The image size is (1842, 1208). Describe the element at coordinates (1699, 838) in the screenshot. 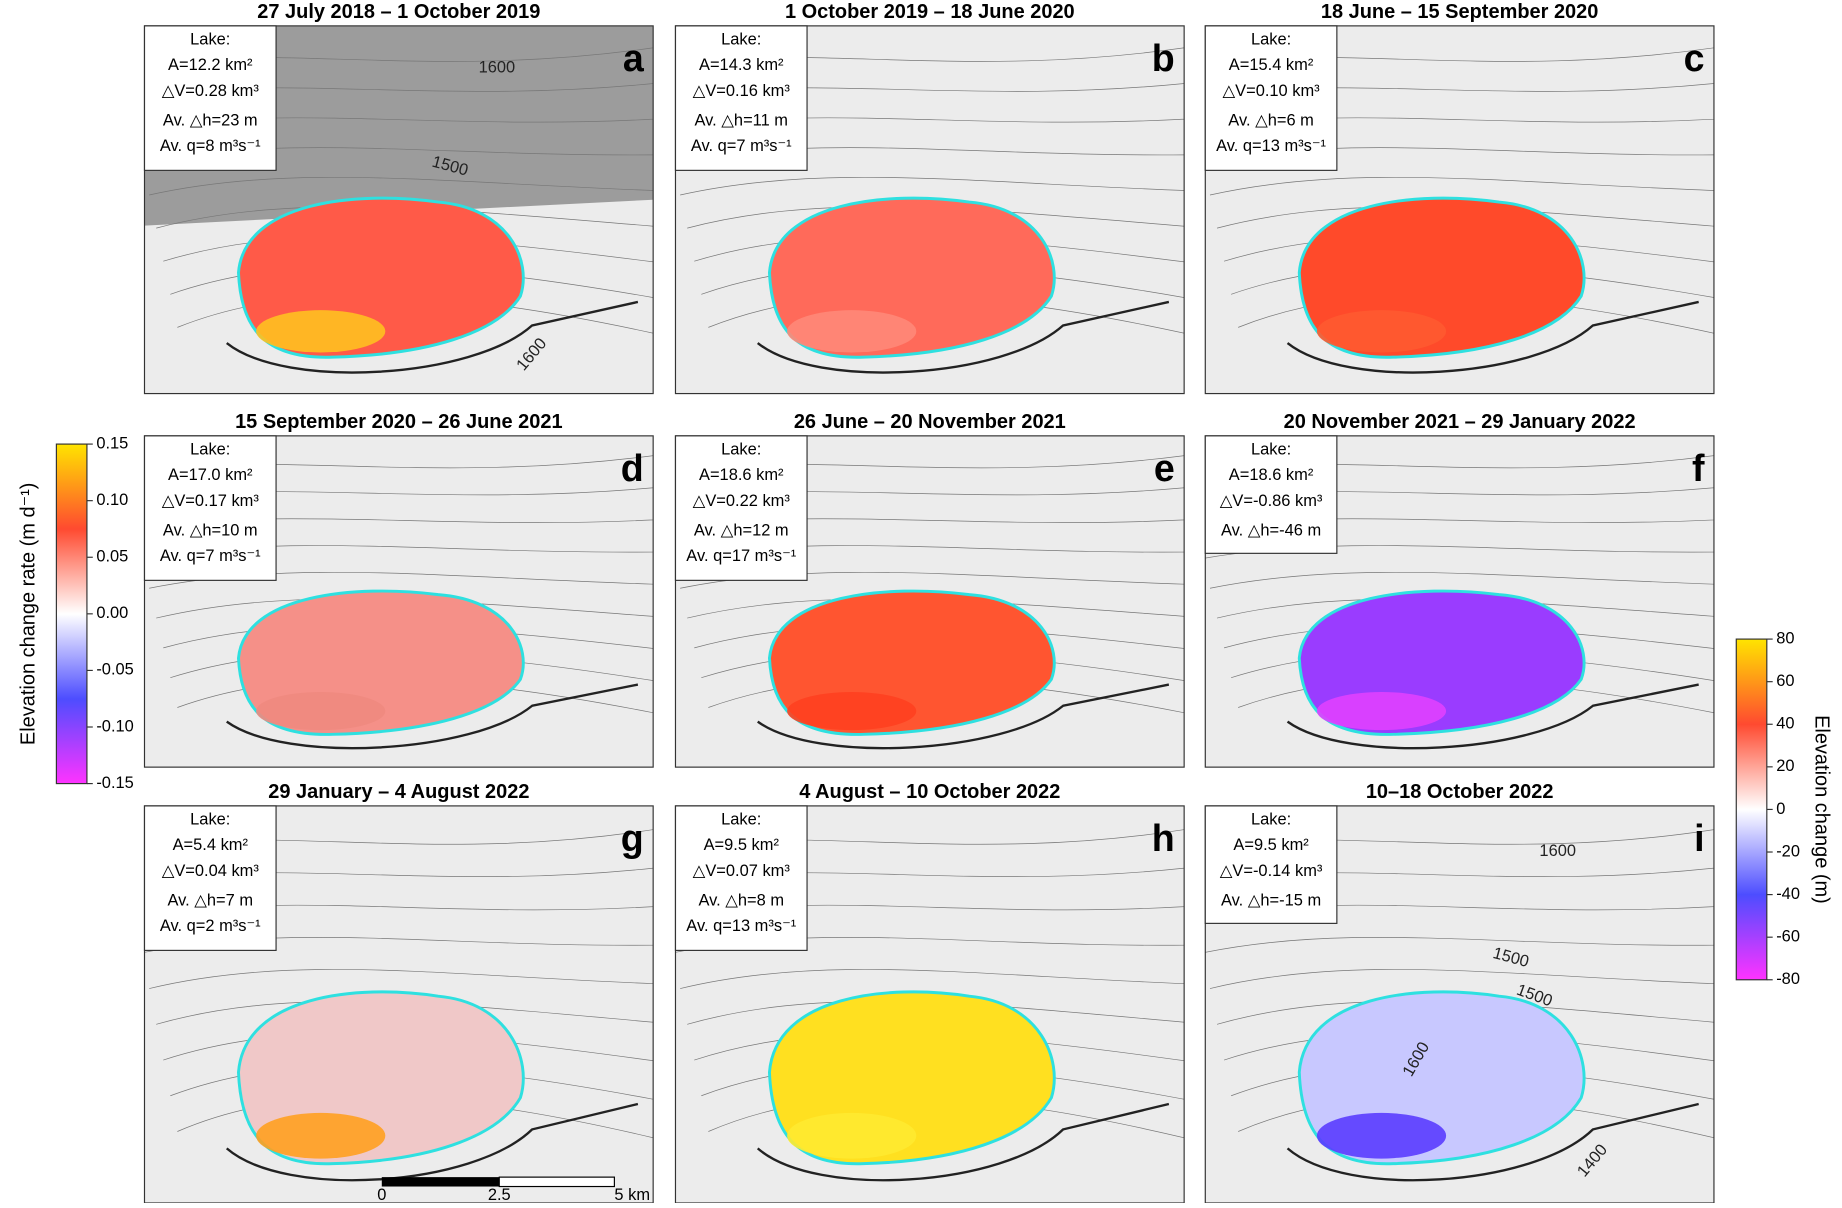

I see `panel-letter: i` at that location.